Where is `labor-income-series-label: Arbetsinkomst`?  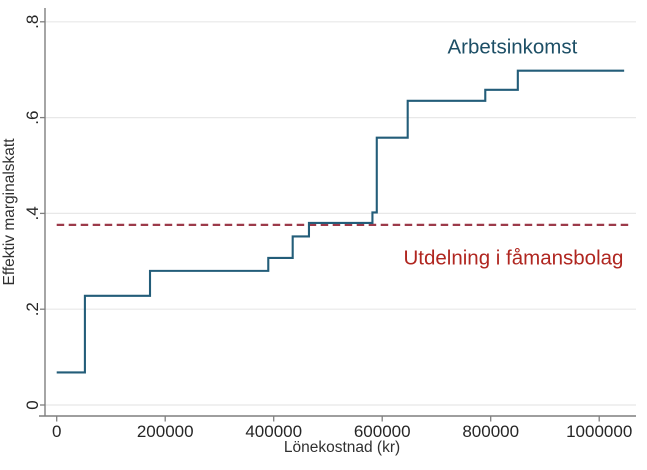 labor-income-series-label: Arbetsinkomst is located at coordinates (512, 47).